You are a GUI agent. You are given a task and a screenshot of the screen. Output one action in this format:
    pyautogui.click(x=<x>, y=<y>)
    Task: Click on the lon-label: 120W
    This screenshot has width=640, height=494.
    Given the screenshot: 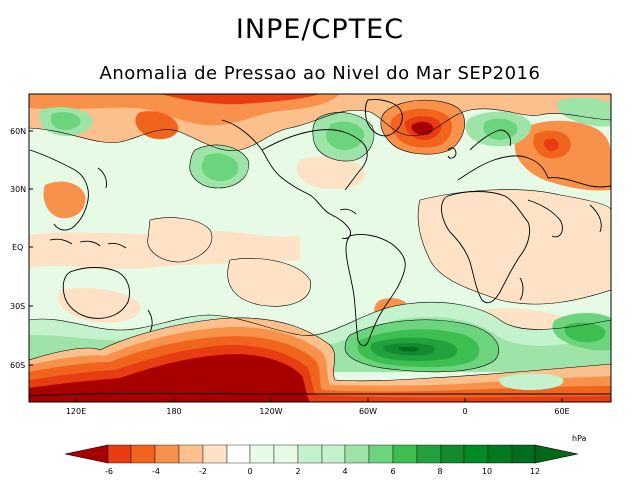 What is the action you would take?
    pyautogui.click(x=270, y=411)
    